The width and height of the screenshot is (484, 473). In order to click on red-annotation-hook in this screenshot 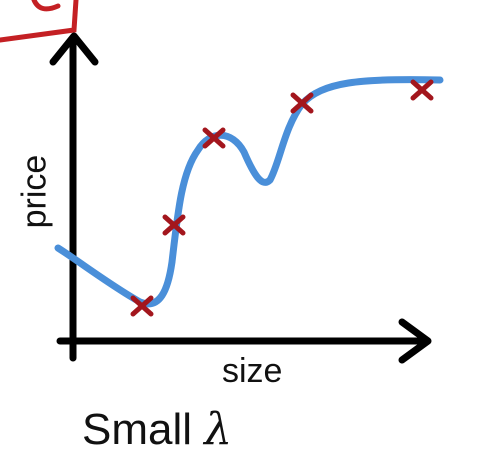, I will do `click(46, 4)`.